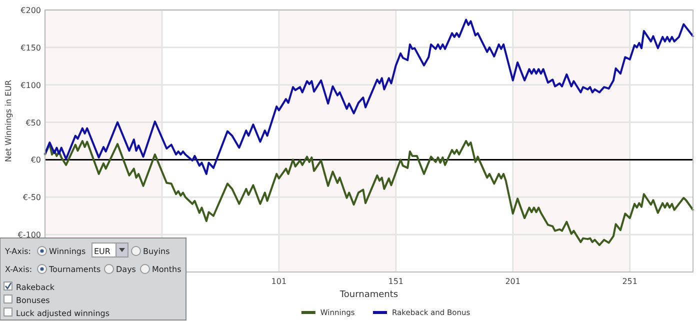  Describe the element at coordinates (35, 160) in the screenshot. I see `y-tick-label: €0` at that location.